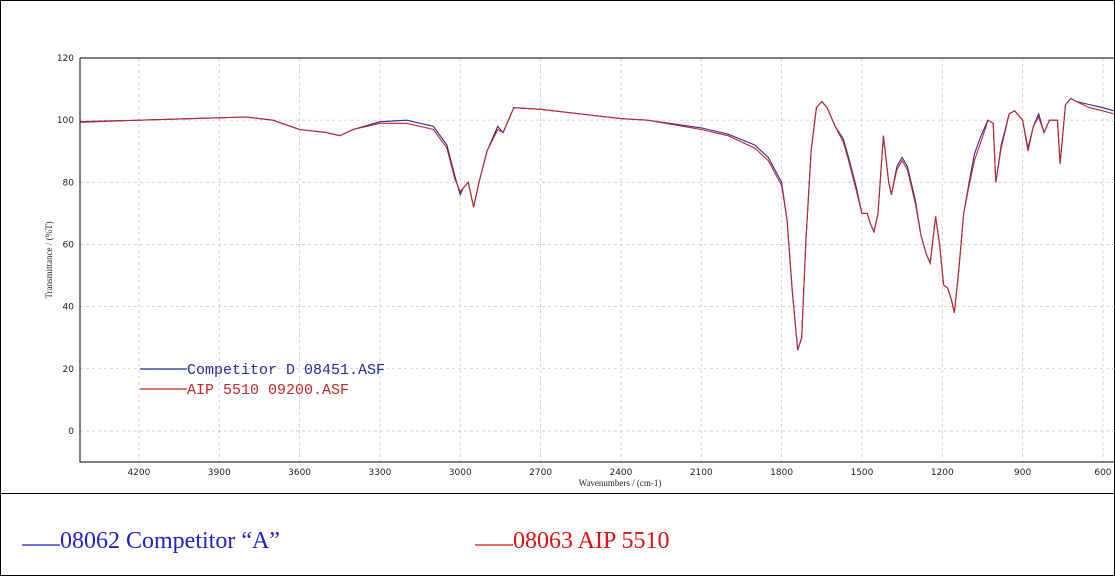  What do you see at coordinates (69, 183) in the screenshot?
I see `y-tick-label: 80` at bounding box center [69, 183].